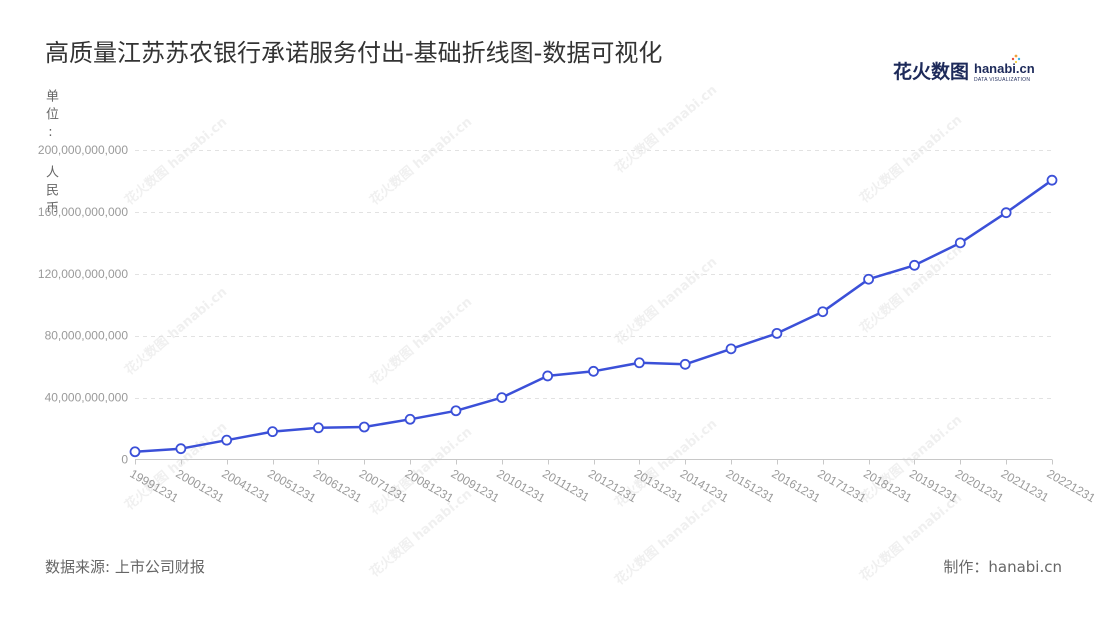  I want to click on x-tick-label: 20131231, so click(659, 485).